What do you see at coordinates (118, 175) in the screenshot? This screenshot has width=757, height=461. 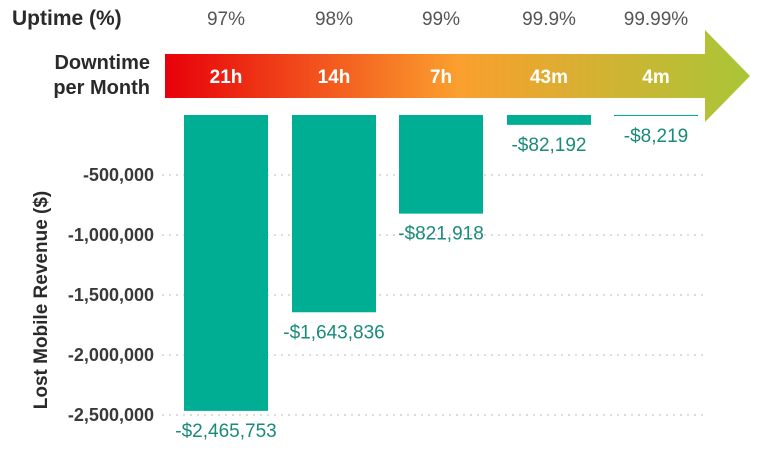 I see `y-tick-label: -500,000` at bounding box center [118, 175].